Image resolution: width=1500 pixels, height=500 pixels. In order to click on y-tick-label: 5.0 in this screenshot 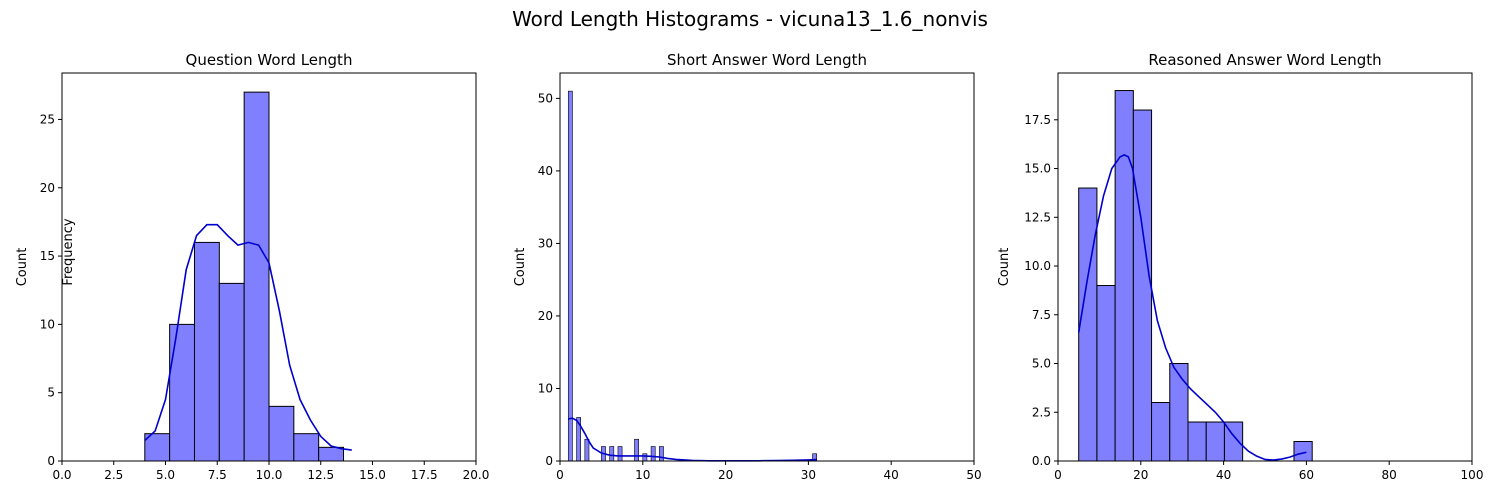, I will do `click(1041, 364)`.